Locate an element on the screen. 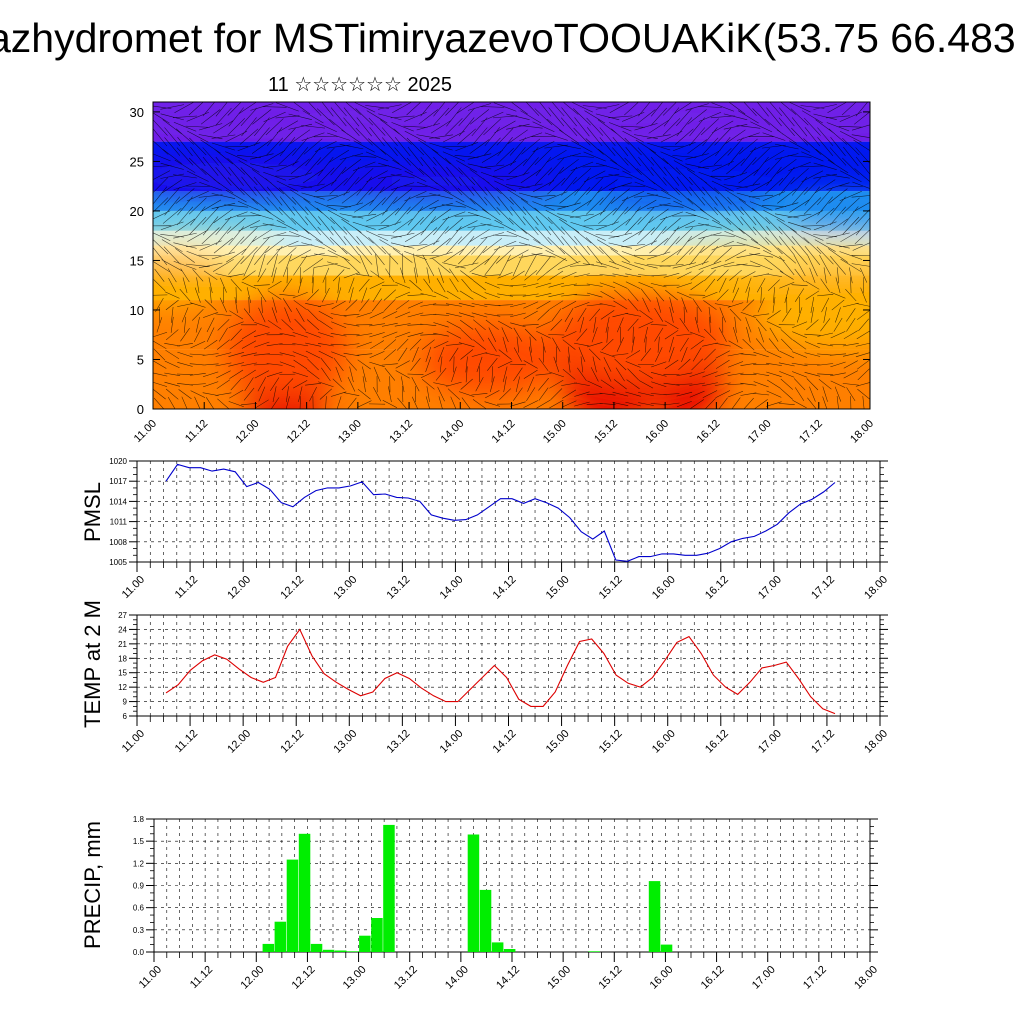 The width and height of the screenshot is (1024, 1024). heatmap-y-tick-label: 30 is located at coordinates (137, 112).